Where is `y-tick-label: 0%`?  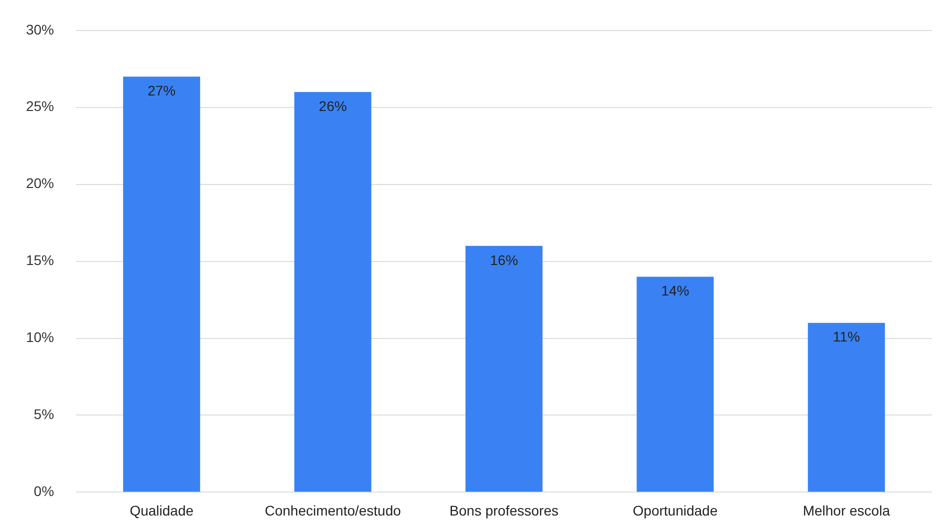 y-tick-label: 0% is located at coordinates (44, 491).